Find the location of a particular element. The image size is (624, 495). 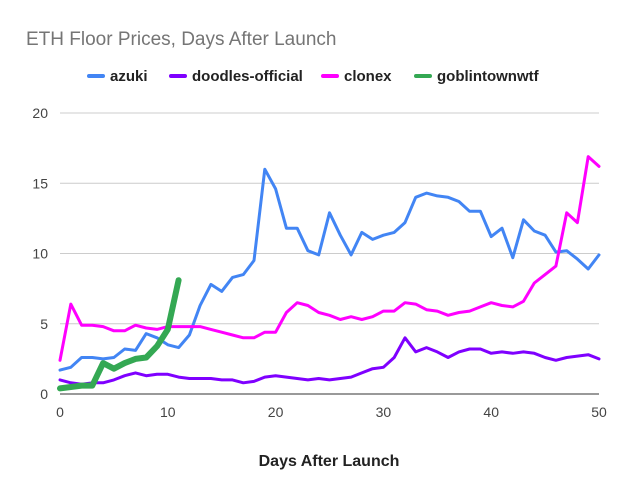

y-tick-label: 10 is located at coordinates (40, 254).